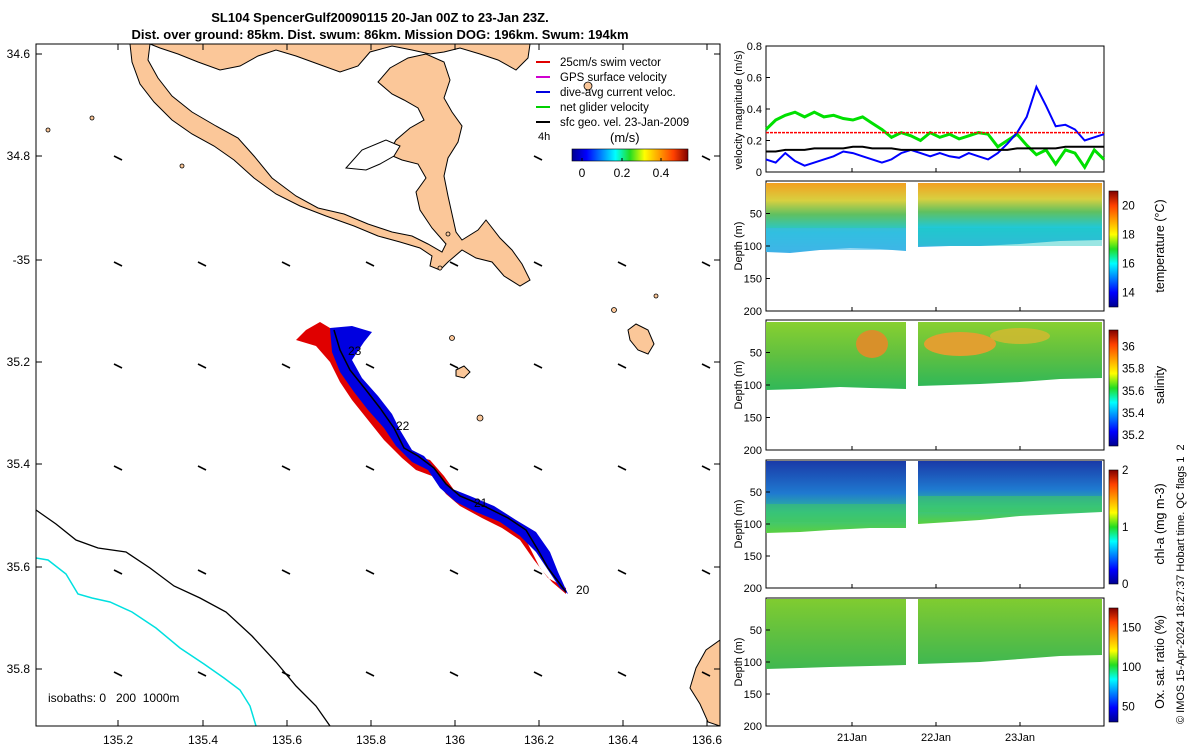 Image resolution: width=1200 pixels, height=750 pixels. I want to click on time-x-tick: 22Jan, so click(936, 738).